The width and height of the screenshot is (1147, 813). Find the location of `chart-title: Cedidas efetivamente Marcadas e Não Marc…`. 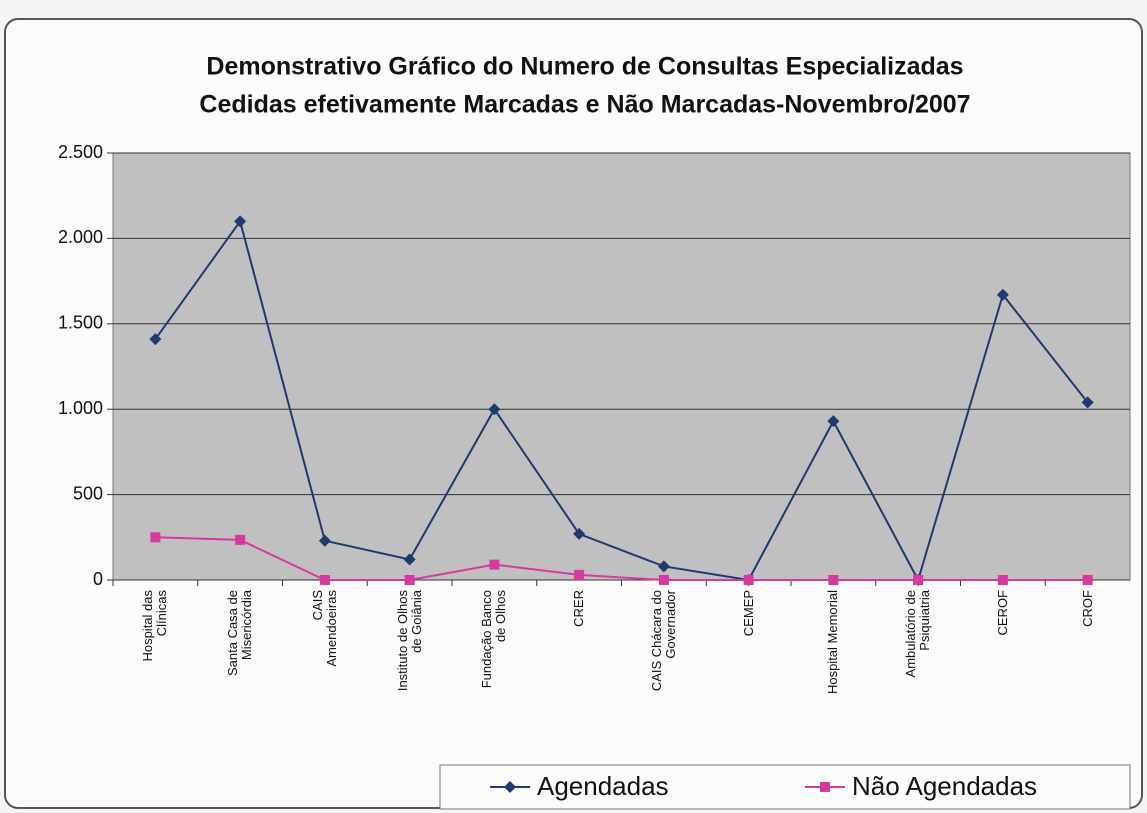

chart-title: Cedidas efetivamente Marcadas e Não Marc… is located at coordinates (584, 105).